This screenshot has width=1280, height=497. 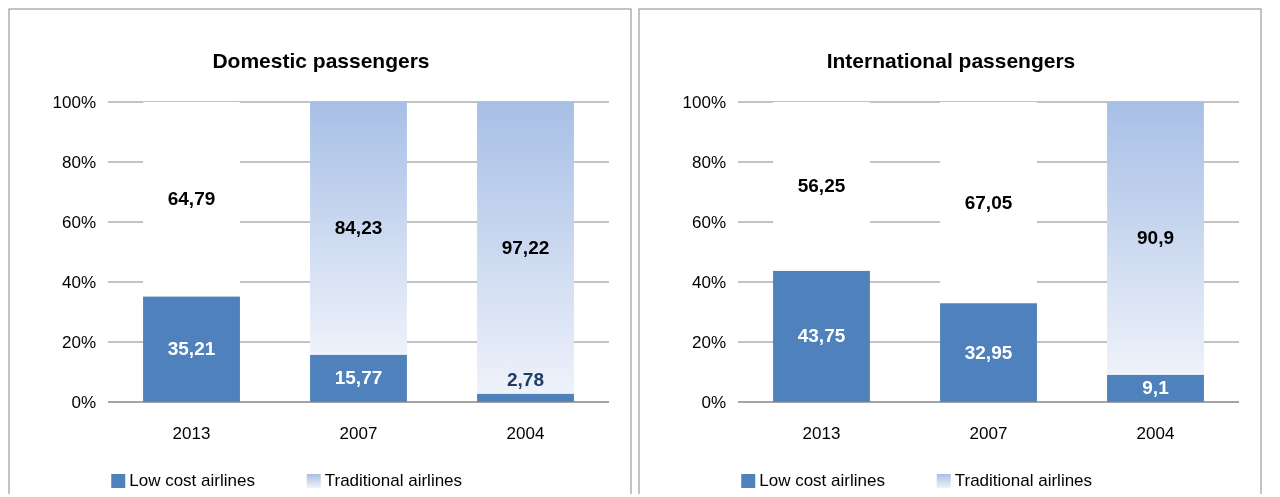 What do you see at coordinates (821, 186) in the screenshot?
I see `data-label: 56,25` at bounding box center [821, 186].